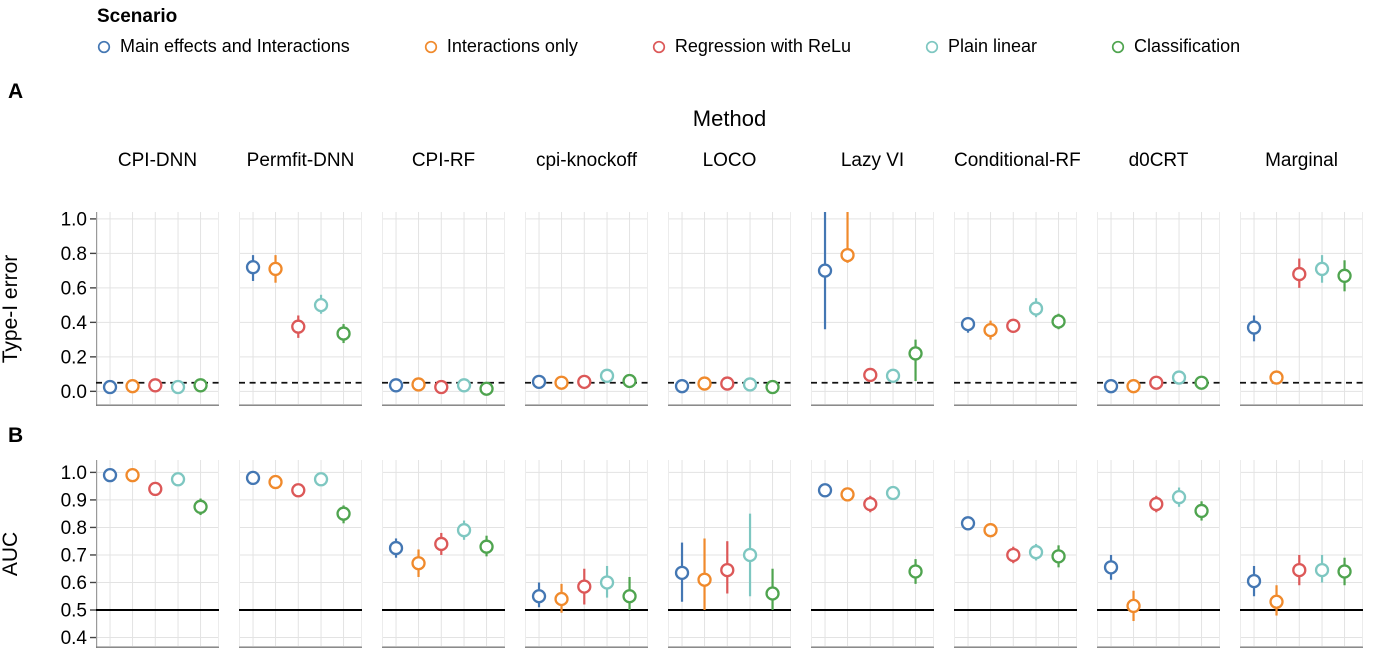 The height and width of the screenshot is (662, 1376). What do you see at coordinates (872, 160) in the screenshot?
I see `method-header: Lazy VI` at bounding box center [872, 160].